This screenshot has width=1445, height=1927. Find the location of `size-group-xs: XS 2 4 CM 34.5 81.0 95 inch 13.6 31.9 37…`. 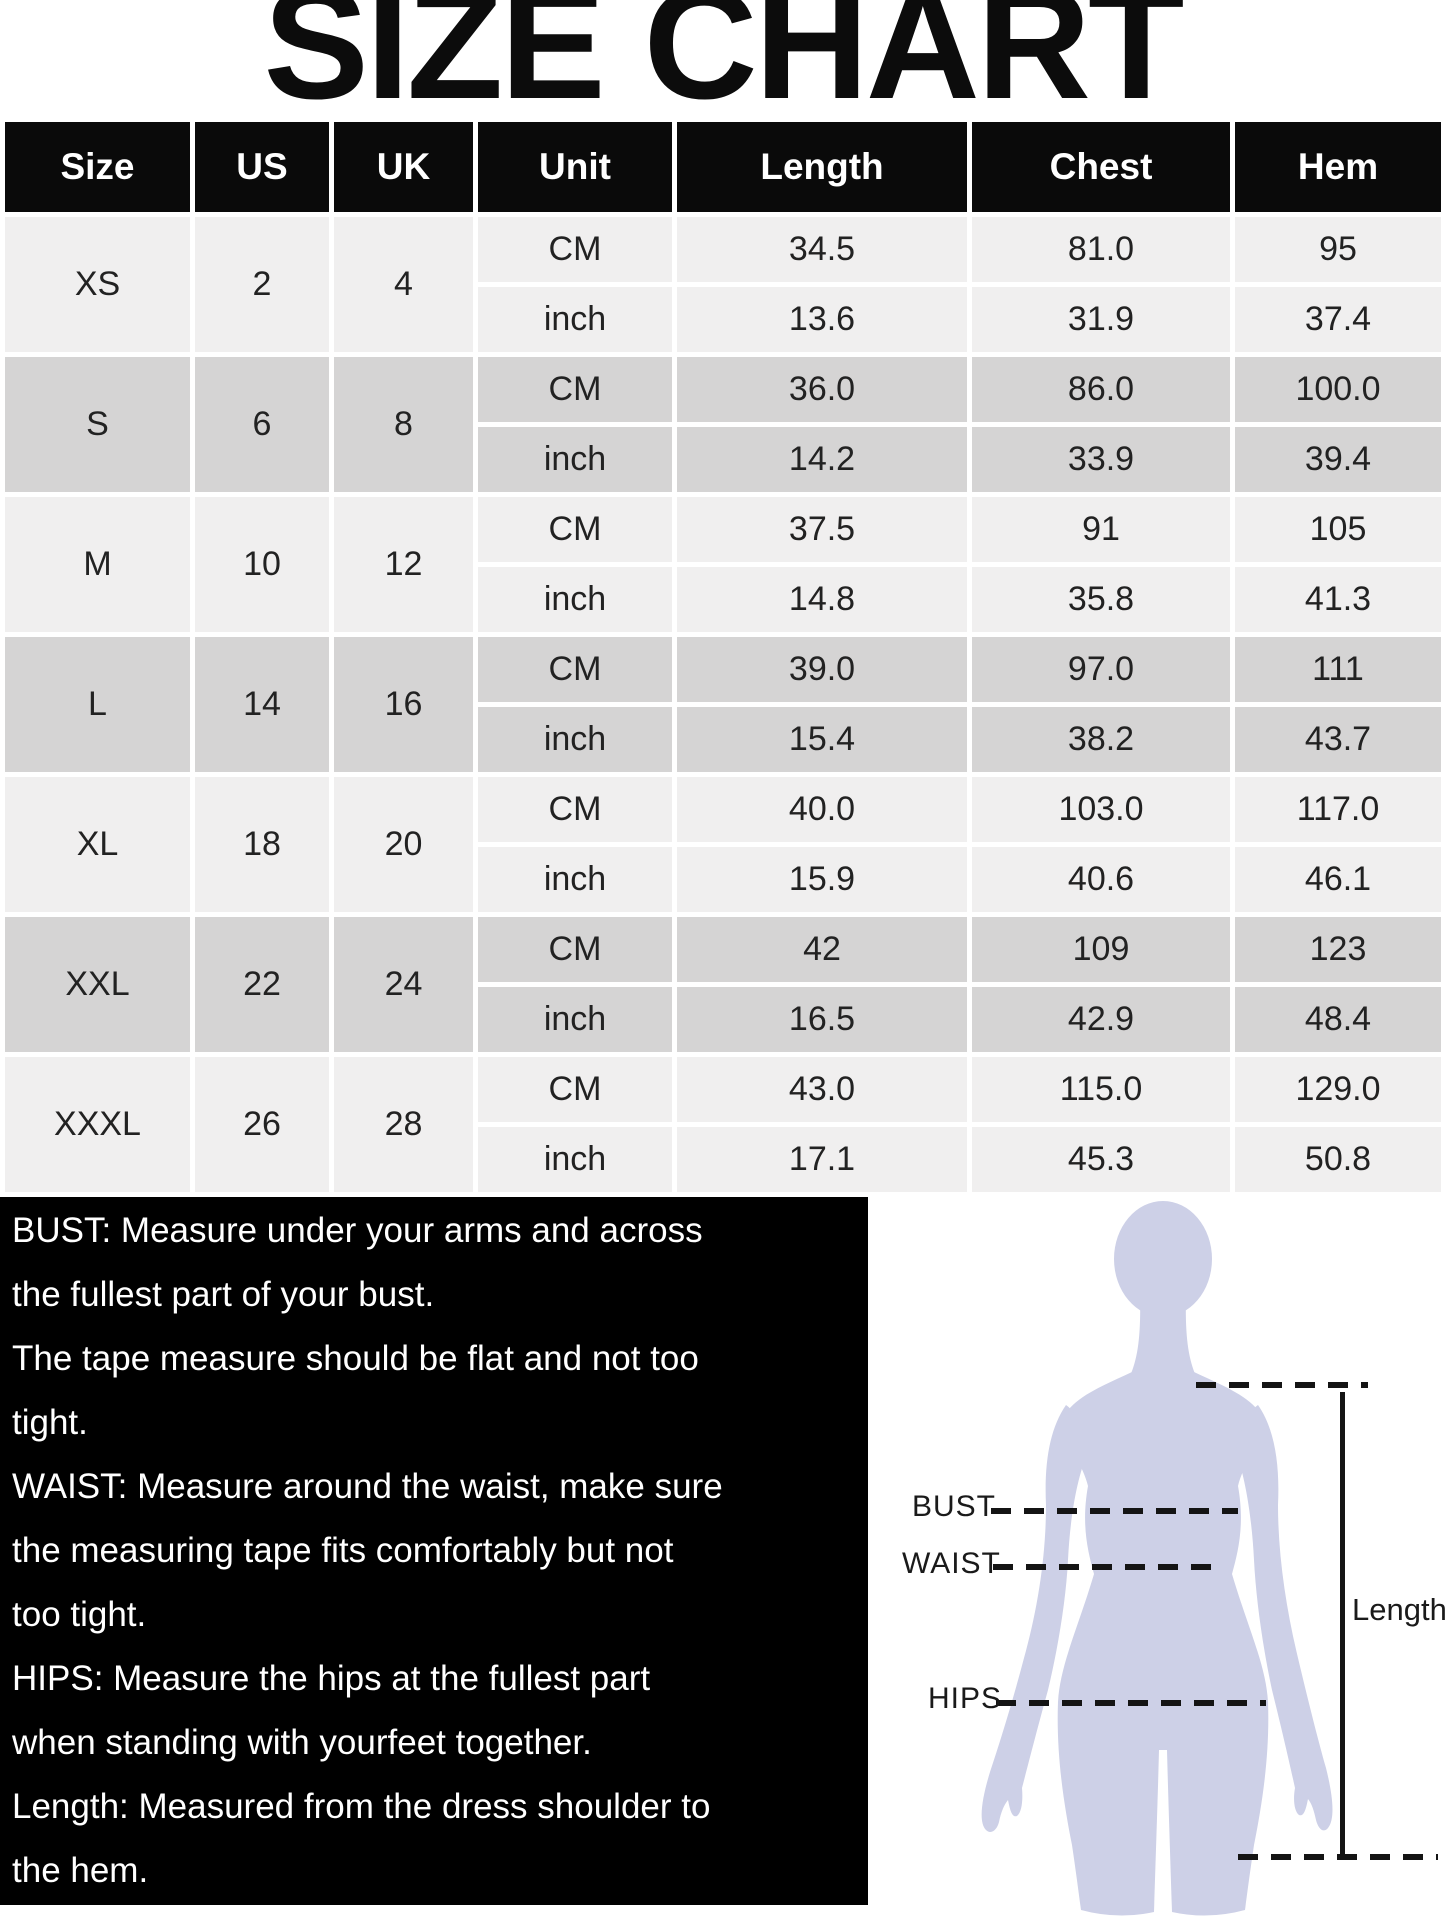

size-group-xs: XS 2 4 CM 34.5 81.0 95 inch 13.6 31.9 37… is located at coordinates (723, 284).